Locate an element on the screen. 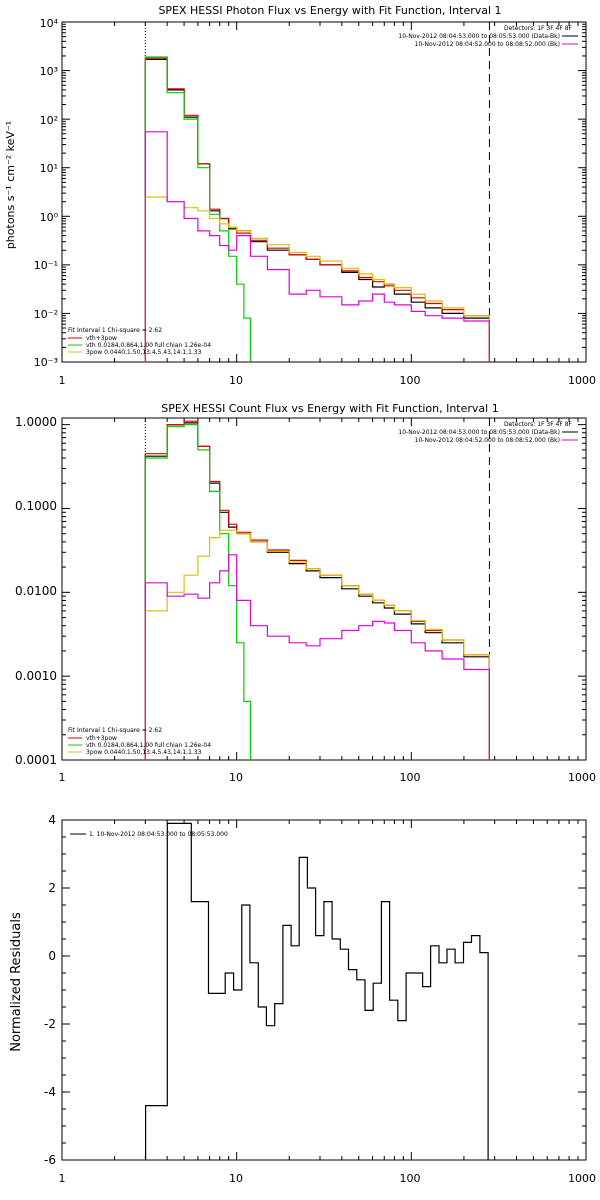  y-tick-label: 10⁻¹ is located at coordinates (46, 265).